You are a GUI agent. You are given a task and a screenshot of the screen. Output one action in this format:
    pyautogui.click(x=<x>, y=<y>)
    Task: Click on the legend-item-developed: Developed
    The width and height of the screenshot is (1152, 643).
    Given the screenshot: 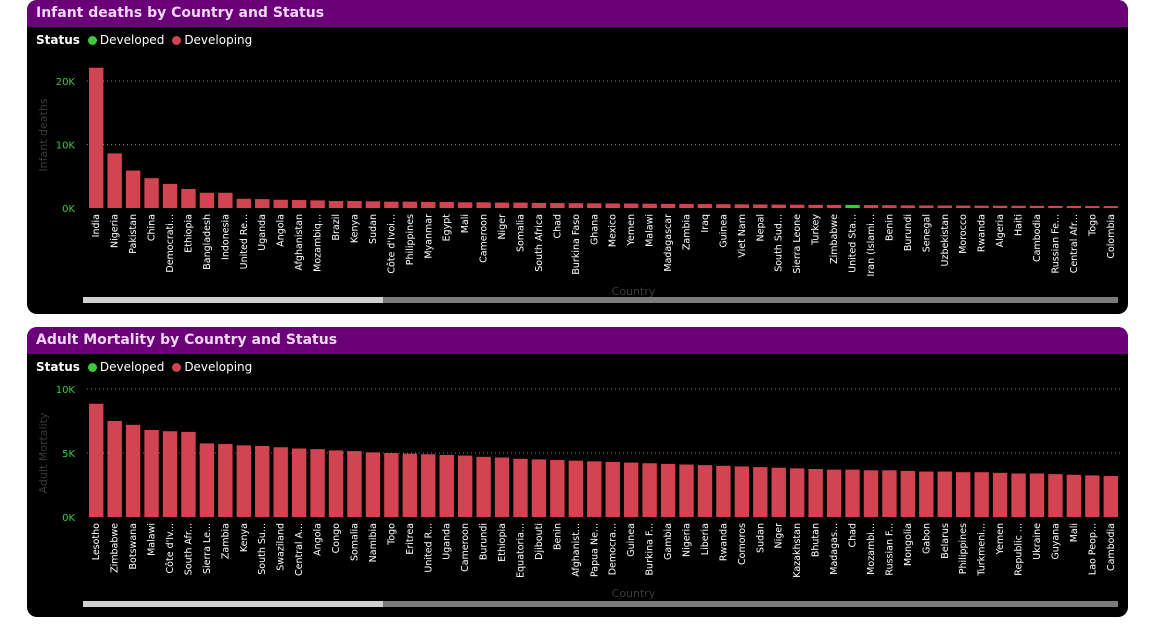 What is the action you would take?
    pyautogui.click(x=125, y=40)
    